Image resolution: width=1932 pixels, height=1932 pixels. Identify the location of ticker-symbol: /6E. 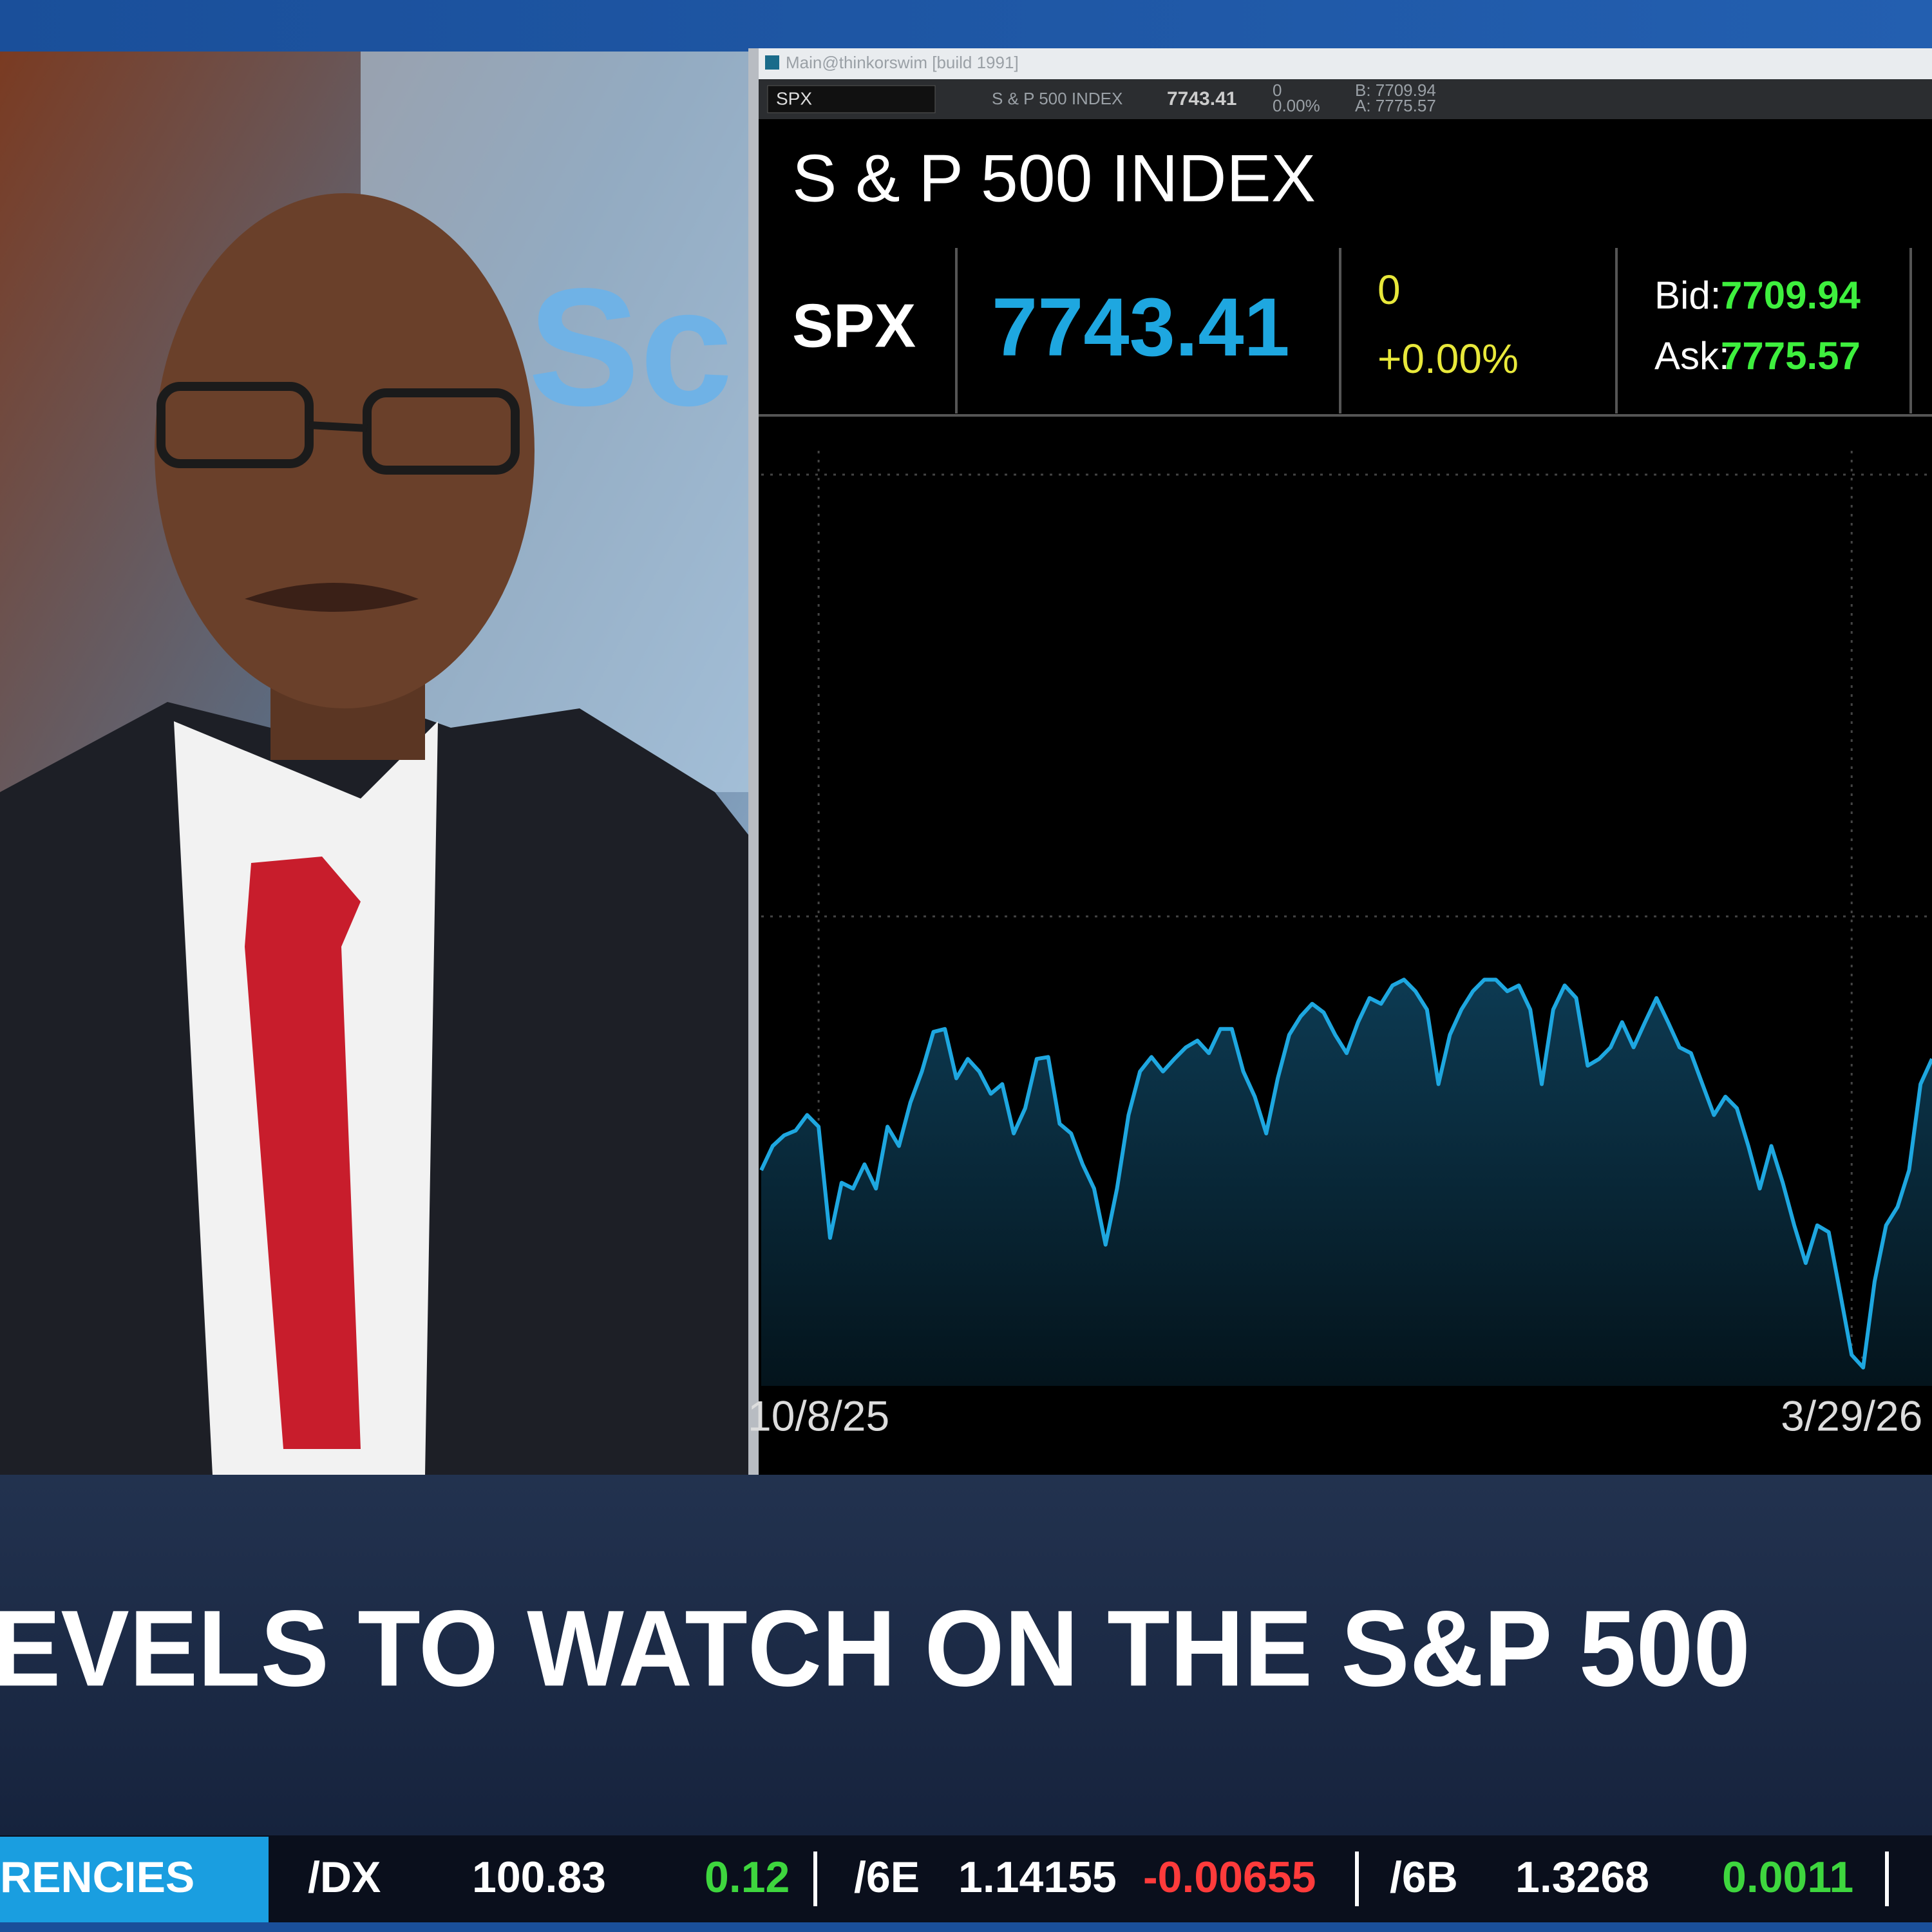
(887, 1878).